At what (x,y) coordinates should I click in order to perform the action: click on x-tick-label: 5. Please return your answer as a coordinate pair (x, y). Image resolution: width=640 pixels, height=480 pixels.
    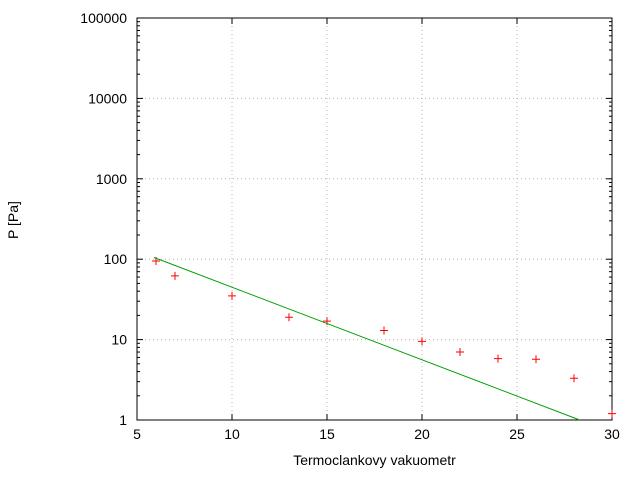
    Looking at the image, I should click on (137, 434).